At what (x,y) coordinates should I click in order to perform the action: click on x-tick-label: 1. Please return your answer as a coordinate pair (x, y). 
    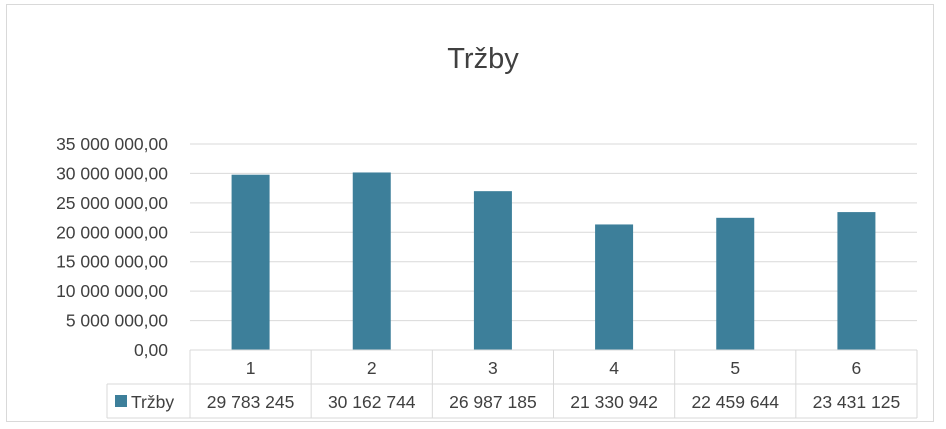
    Looking at the image, I should click on (251, 368).